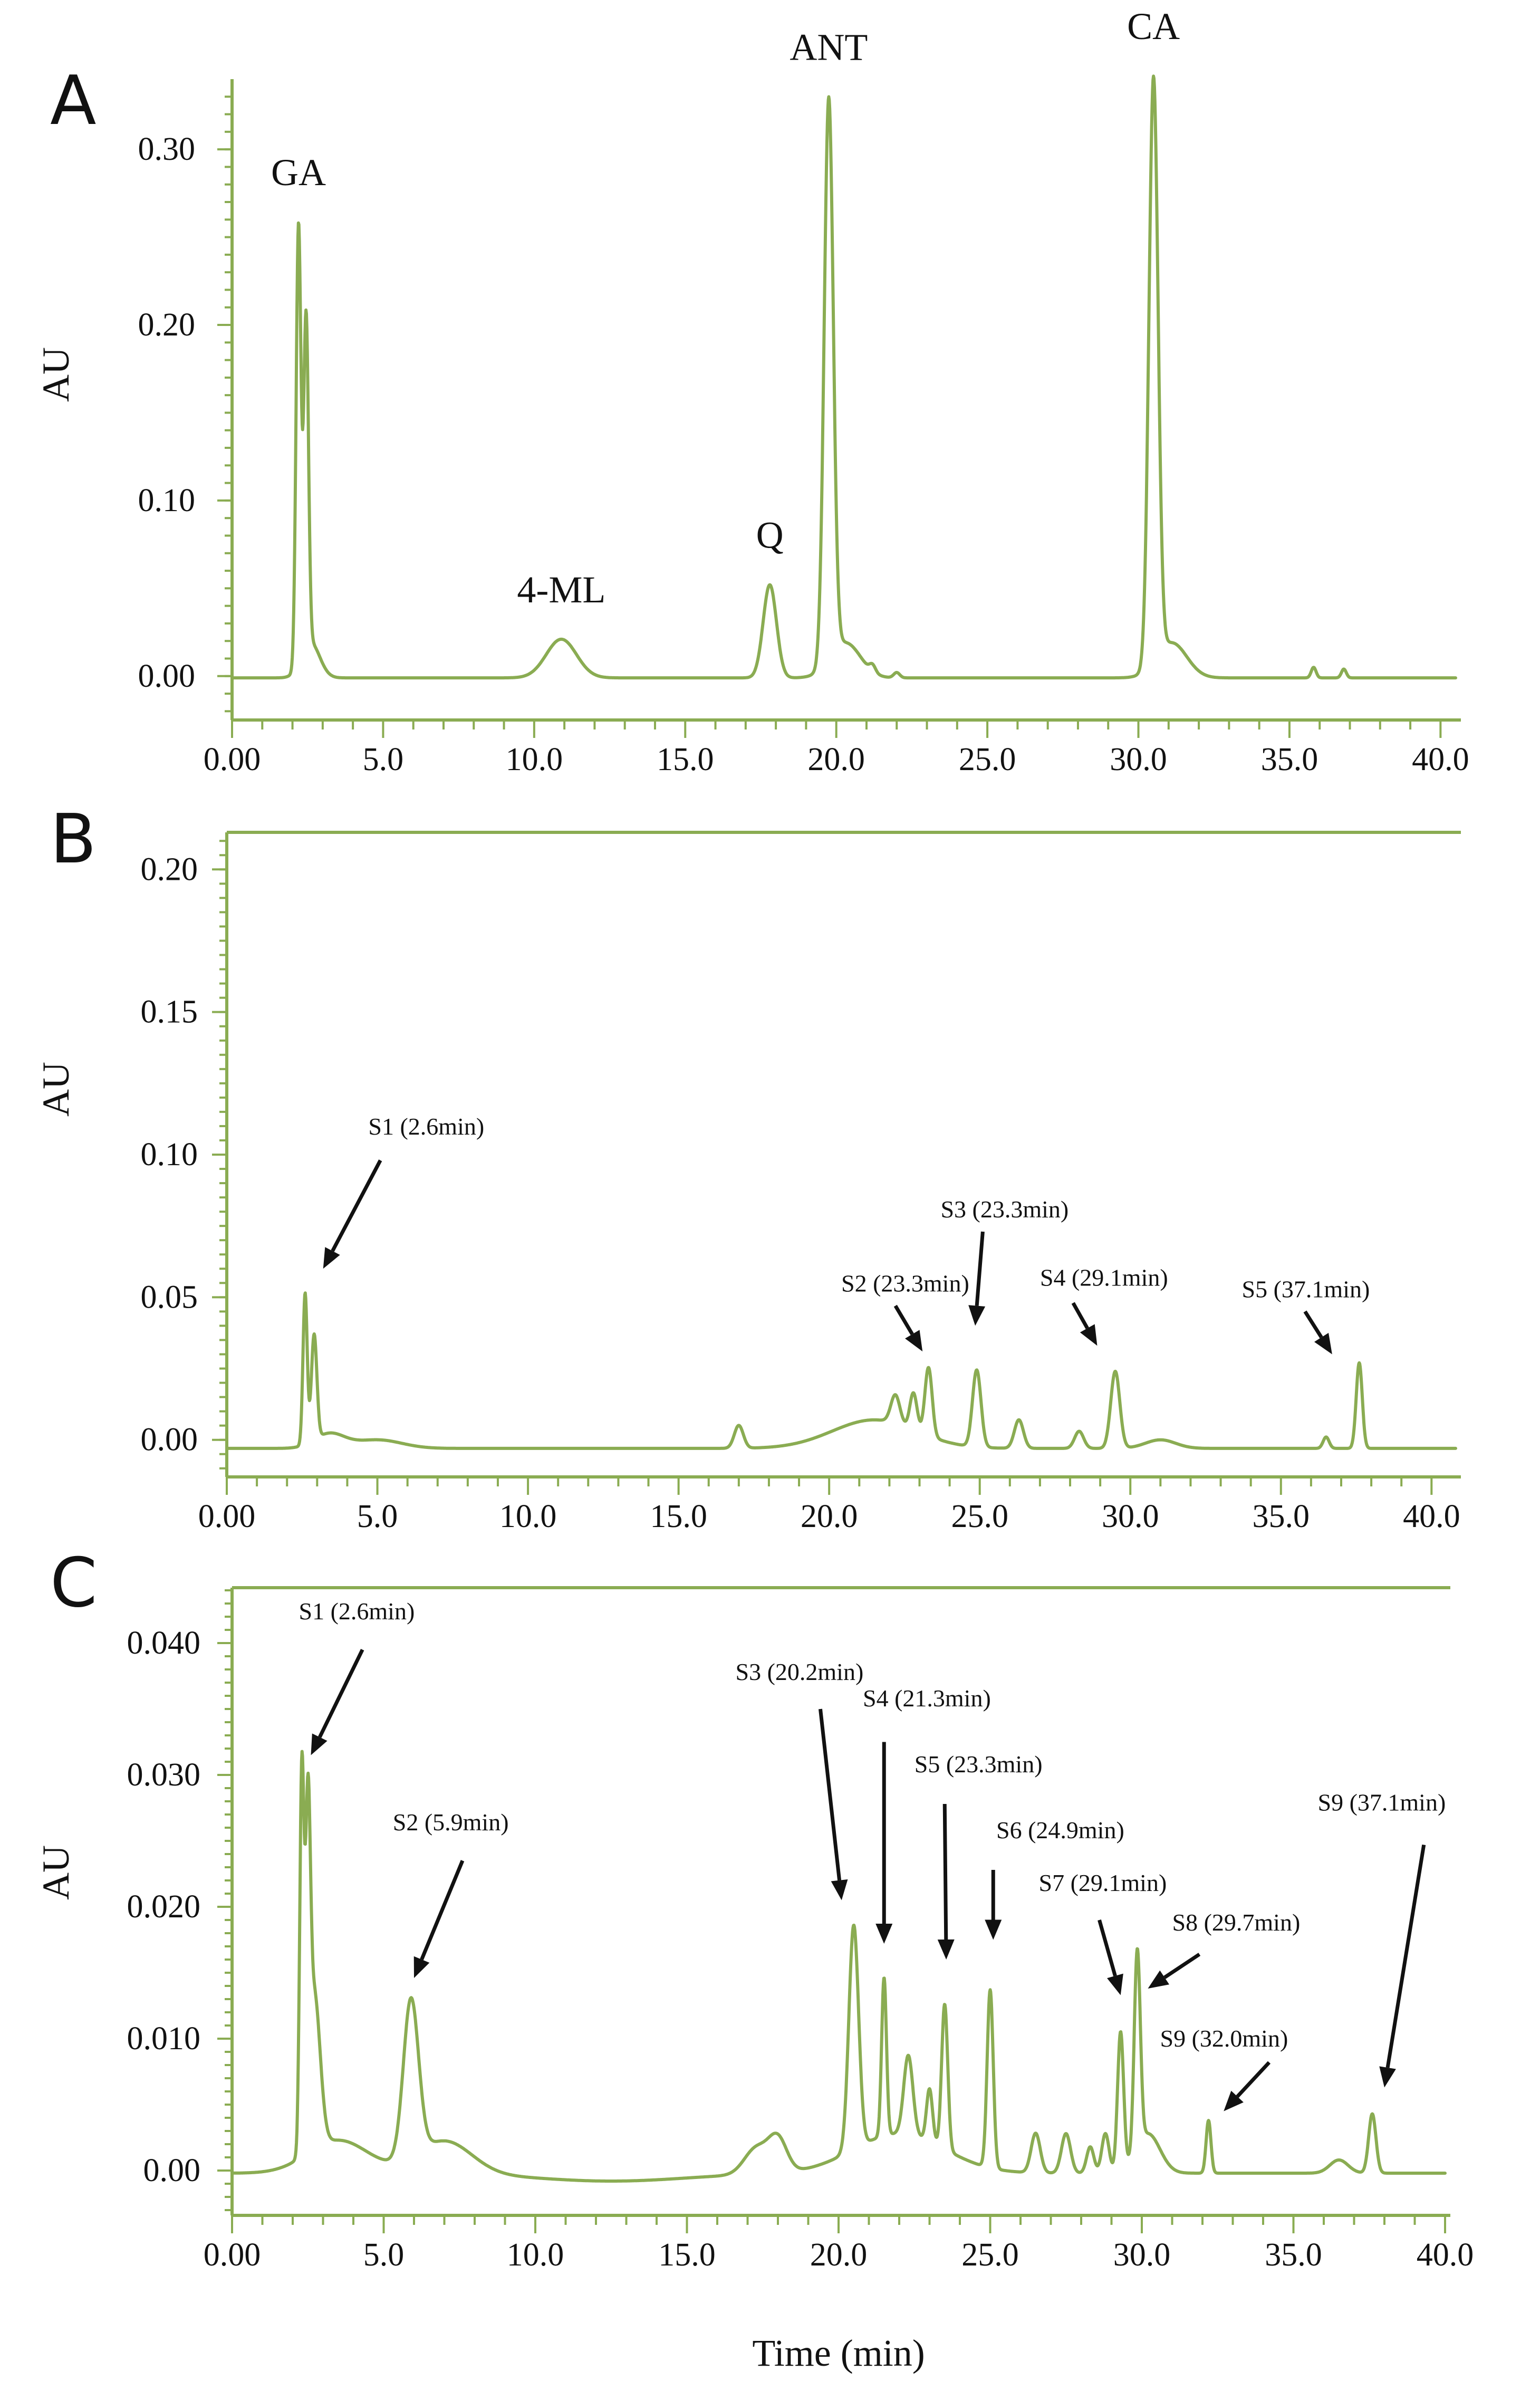 Image resolution: width=1540 pixels, height=2381 pixels. What do you see at coordinates (1236, 1922) in the screenshot?
I see `annotation-label: S8 (29.7min)` at bounding box center [1236, 1922].